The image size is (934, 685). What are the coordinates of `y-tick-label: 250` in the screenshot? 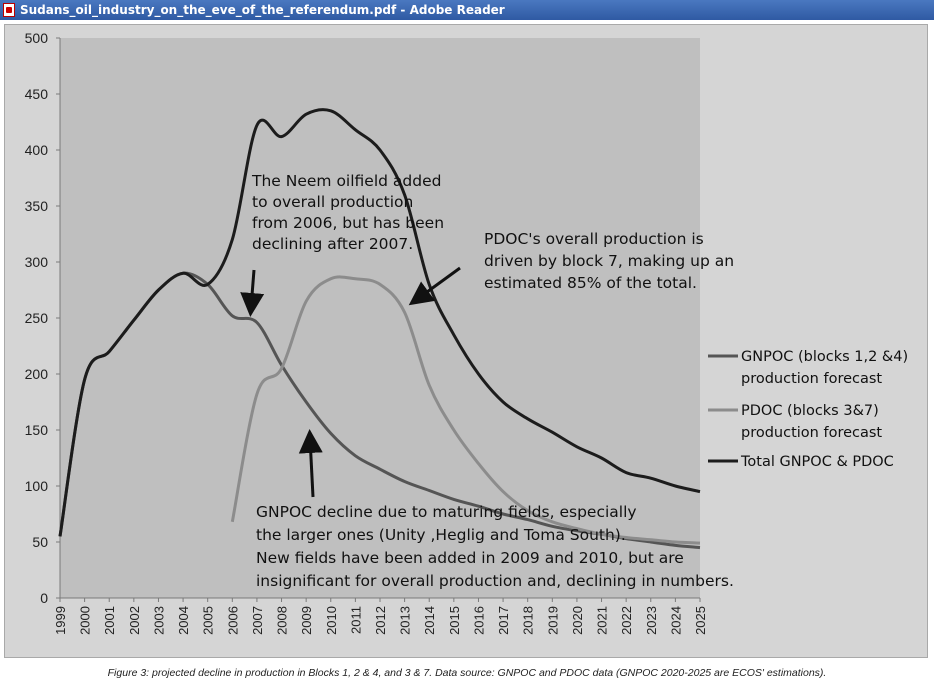 It's located at (37, 318).